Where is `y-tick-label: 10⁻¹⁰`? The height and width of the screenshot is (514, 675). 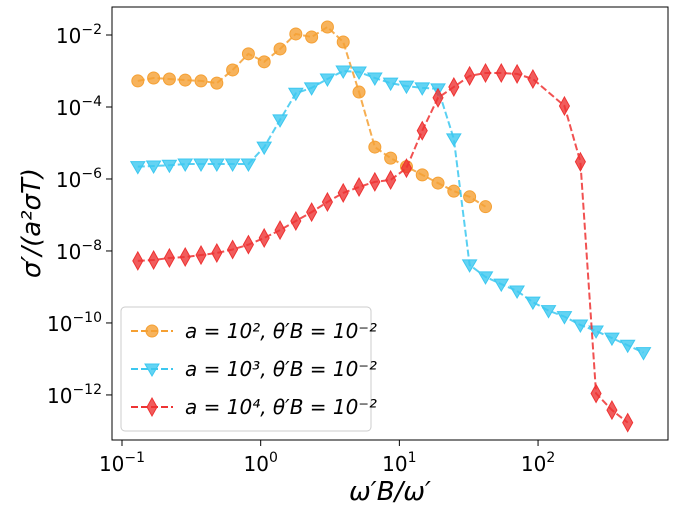 y-tick-label: 10⁻¹⁰ is located at coordinates (74, 323).